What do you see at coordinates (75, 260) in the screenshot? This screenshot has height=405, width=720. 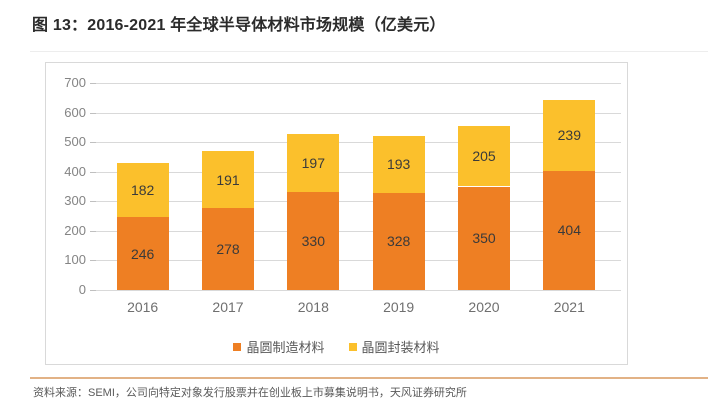 I see `y-tick-label: 100` at bounding box center [75, 260].